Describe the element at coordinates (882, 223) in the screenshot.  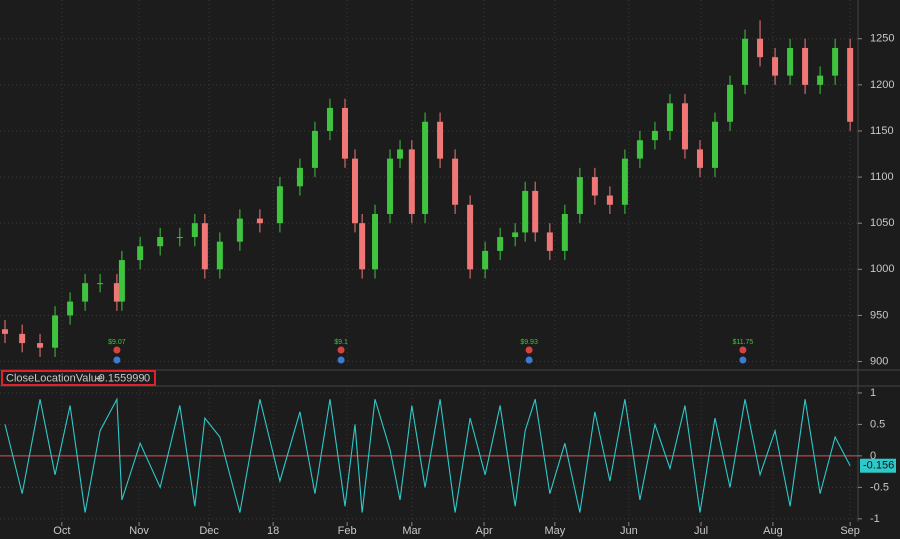
I see `y-tick-label: 1050` at that location.